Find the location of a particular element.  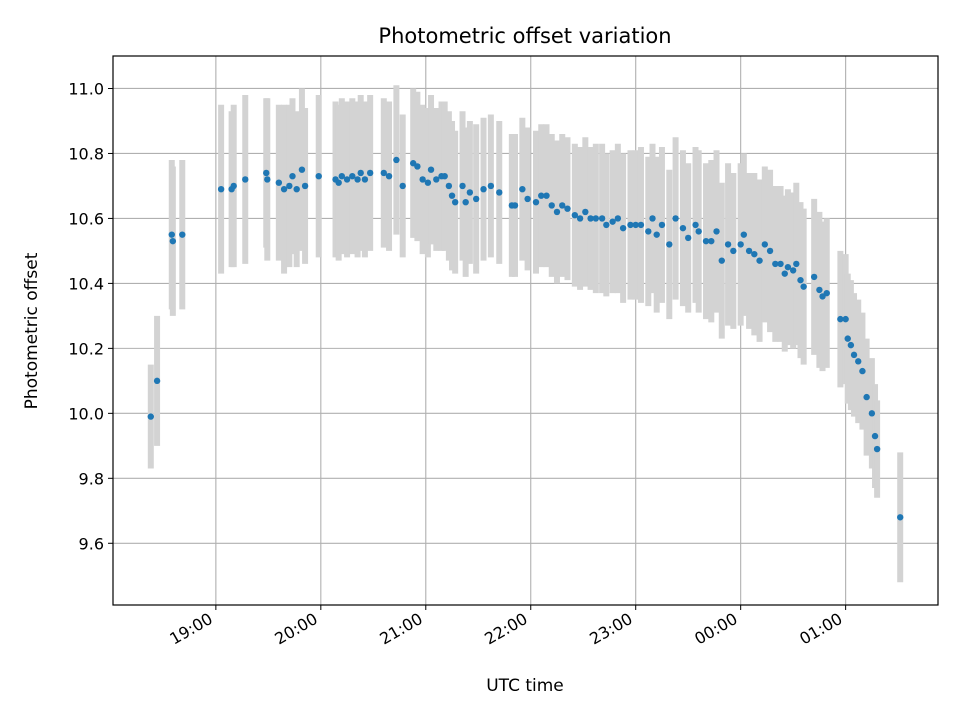

y-tick-label: 9.8 is located at coordinates (91, 478).